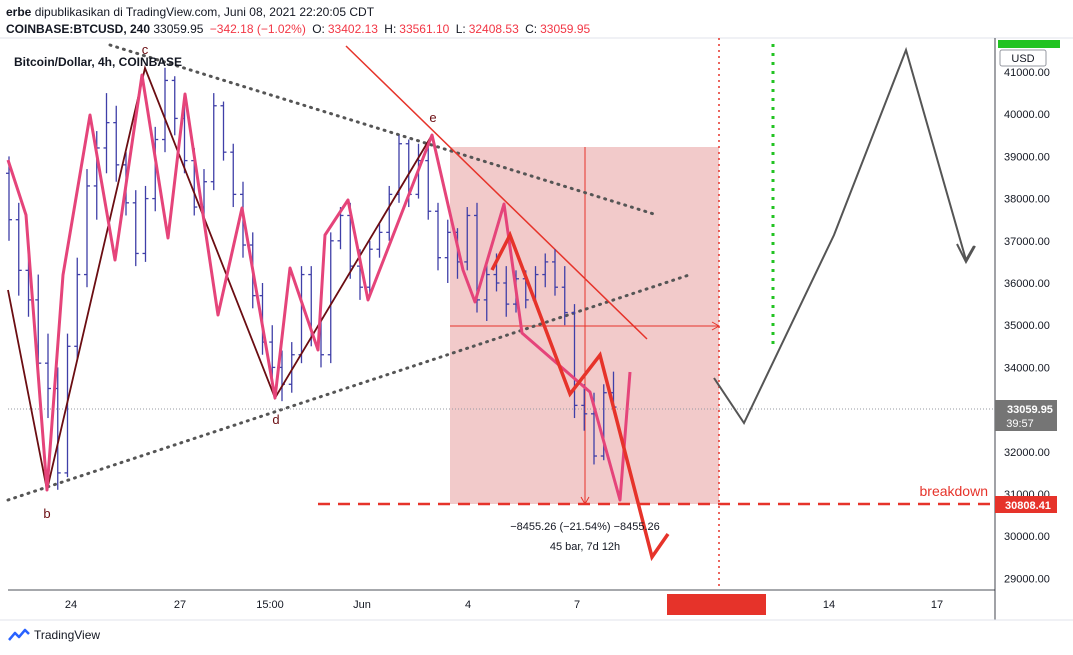 The image size is (1073, 655). What do you see at coordinates (270, 605) in the screenshot?
I see `x-tick-label: 15:00` at bounding box center [270, 605].